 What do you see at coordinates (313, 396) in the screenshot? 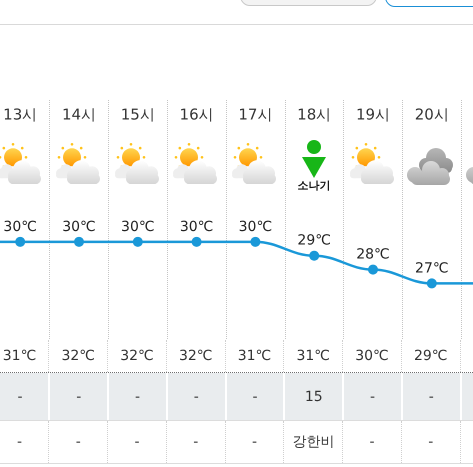
I see `text: 15` at bounding box center [313, 396].